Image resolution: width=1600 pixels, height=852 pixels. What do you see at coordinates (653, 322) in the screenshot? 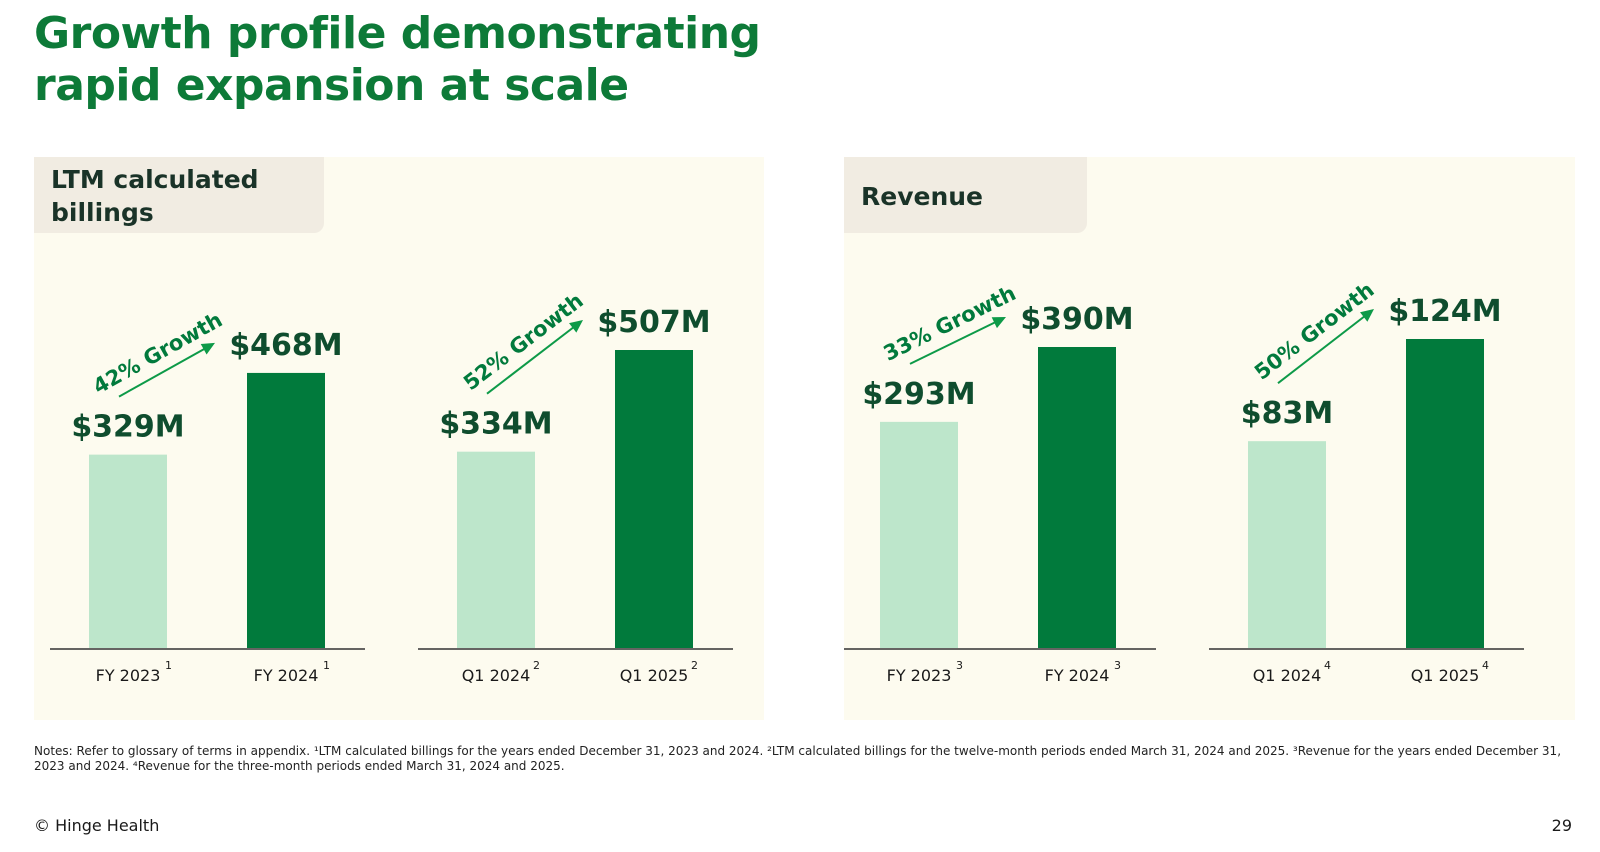
I see `value-label: $507M` at bounding box center [653, 322].